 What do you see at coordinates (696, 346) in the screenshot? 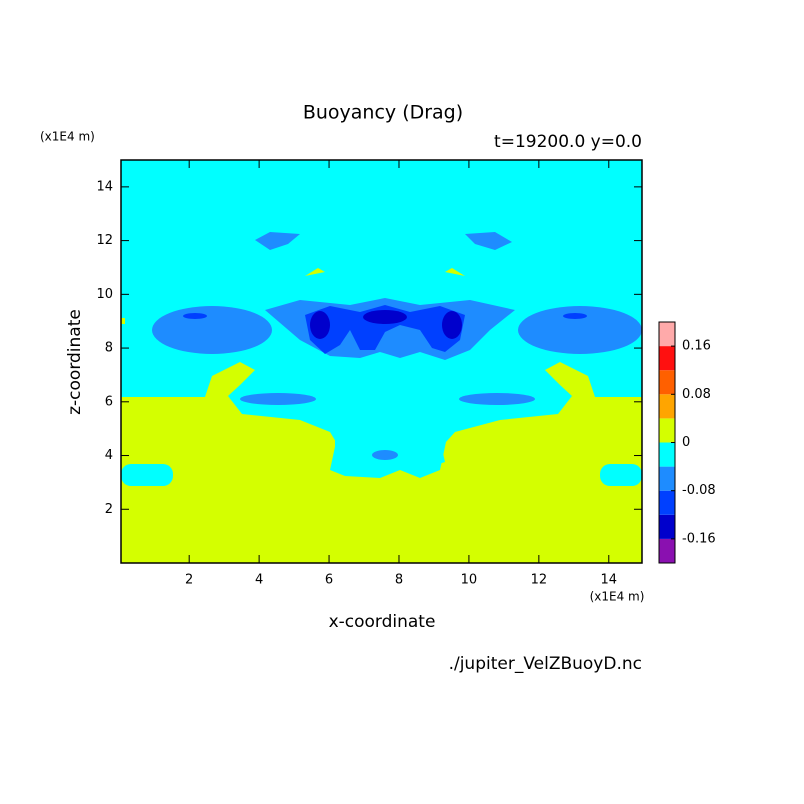
I see `colorbar-tick-label: 0.16` at bounding box center [696, 346].